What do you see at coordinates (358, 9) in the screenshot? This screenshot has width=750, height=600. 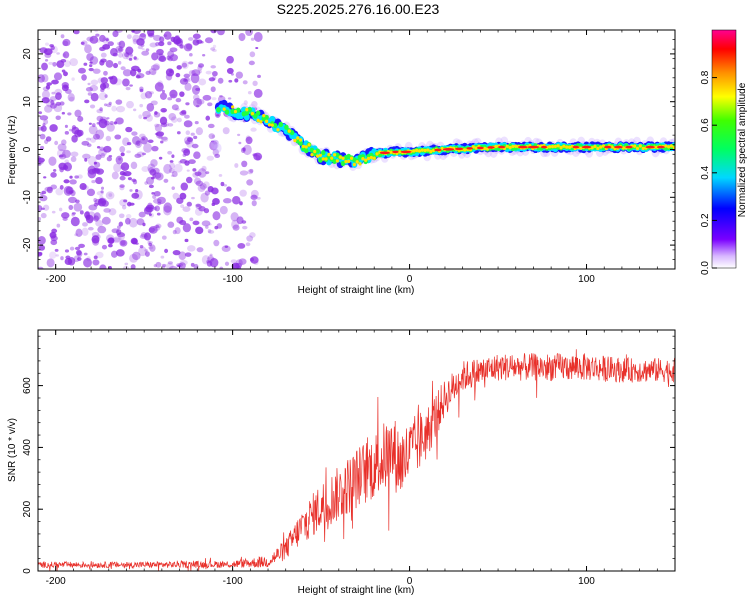 I see `chart-title: S225.2025.276.16.00.E23` at bounding box center [358, 9].